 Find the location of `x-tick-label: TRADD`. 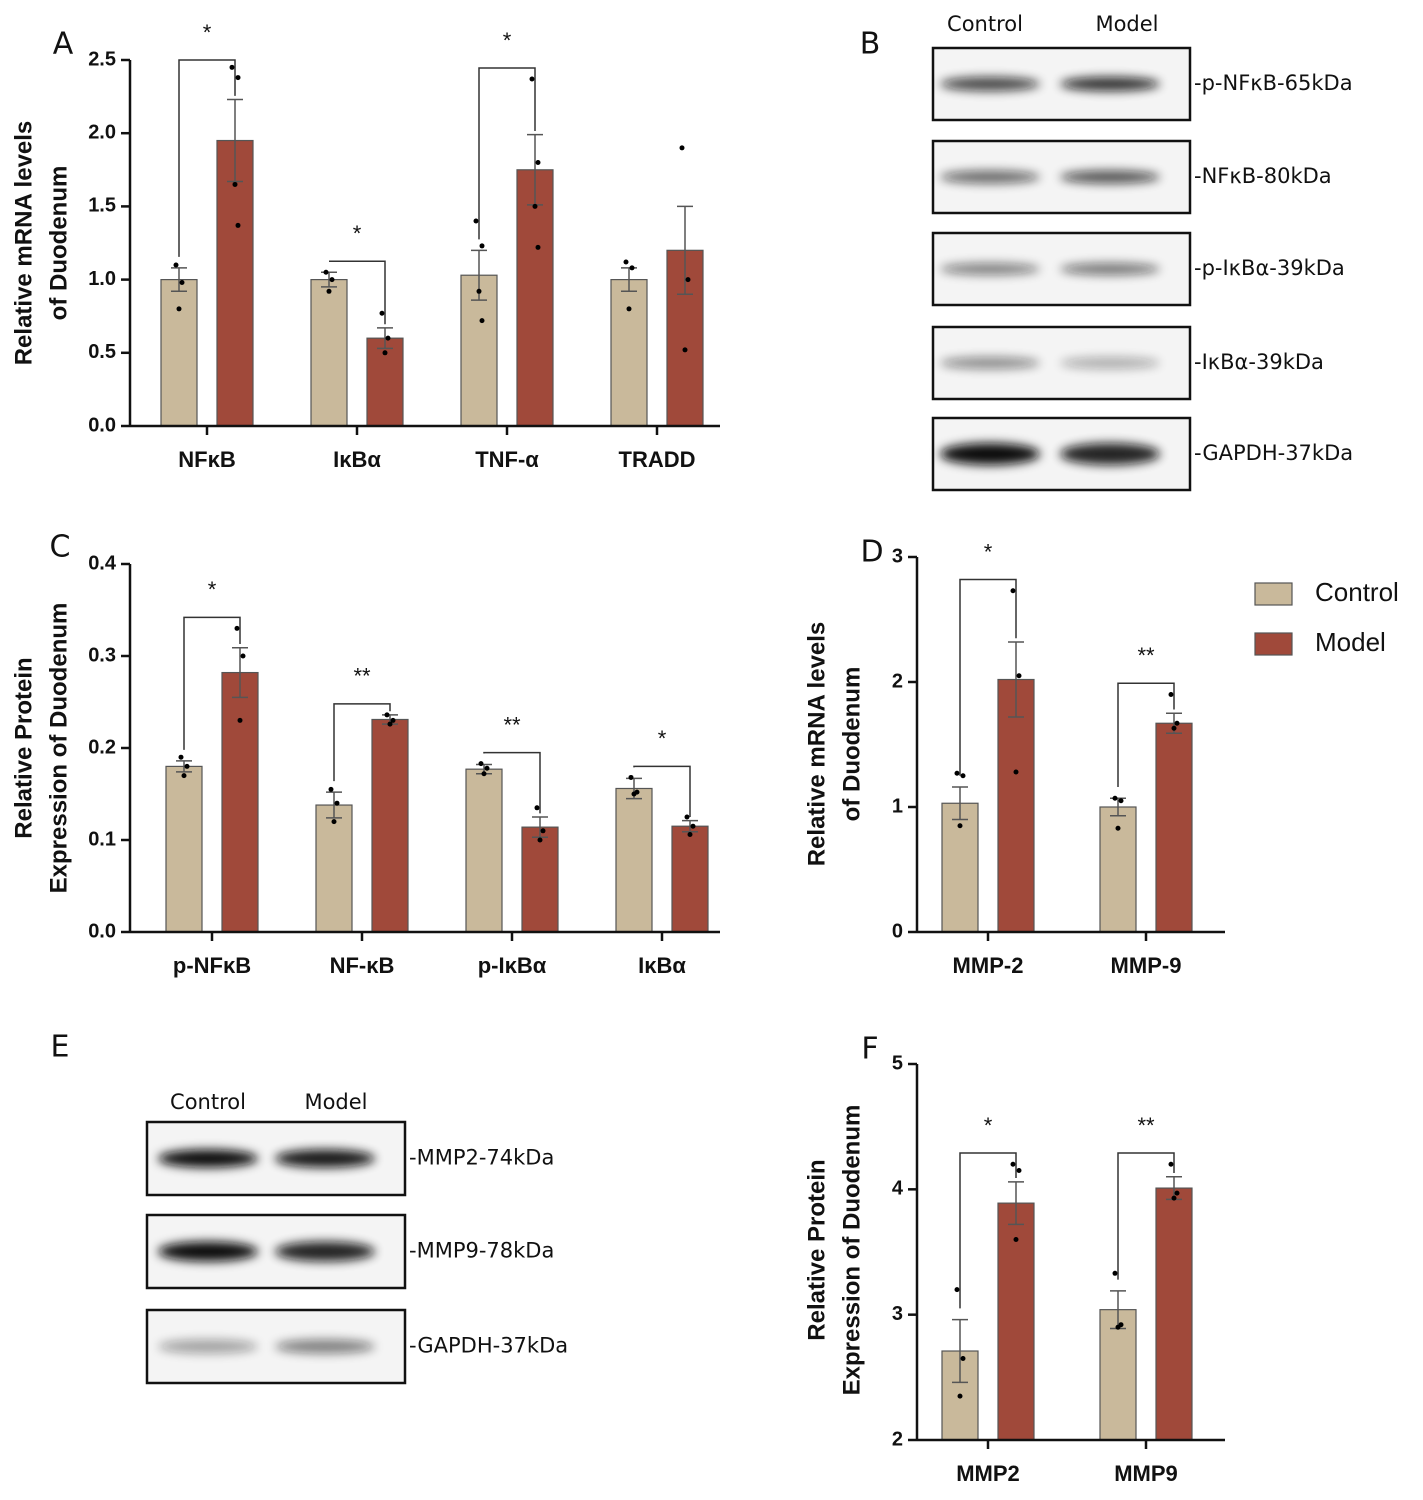

x-tick-label: TRADD is located at coordinates (657, 459).